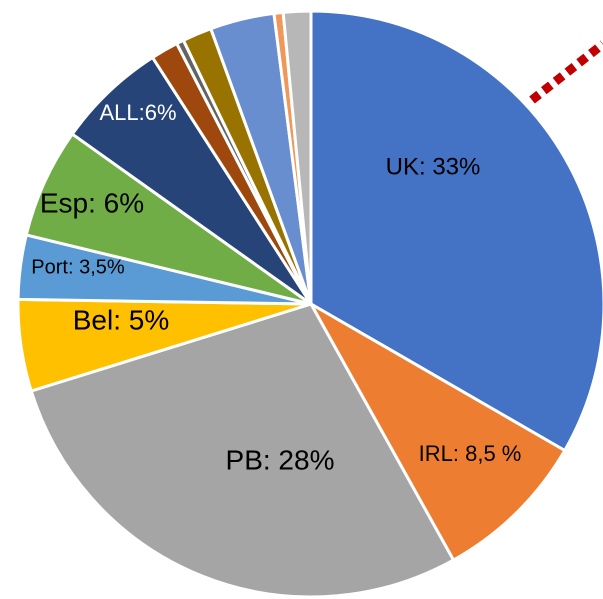 The height and width of the screenshot is (599, 603). Describe the element at coordinates (297, 157) in the screenshot. I see `pie-slice` at that location.